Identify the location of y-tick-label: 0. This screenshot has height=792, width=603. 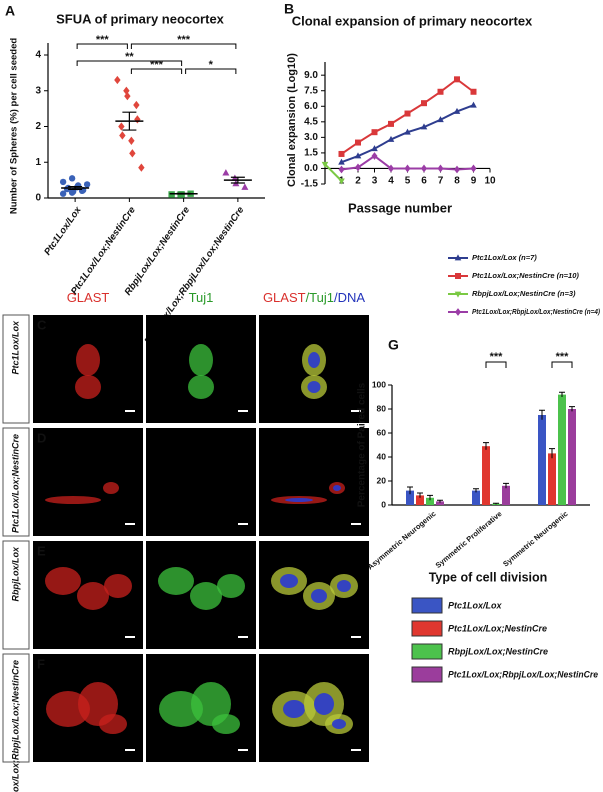
(38, 198).